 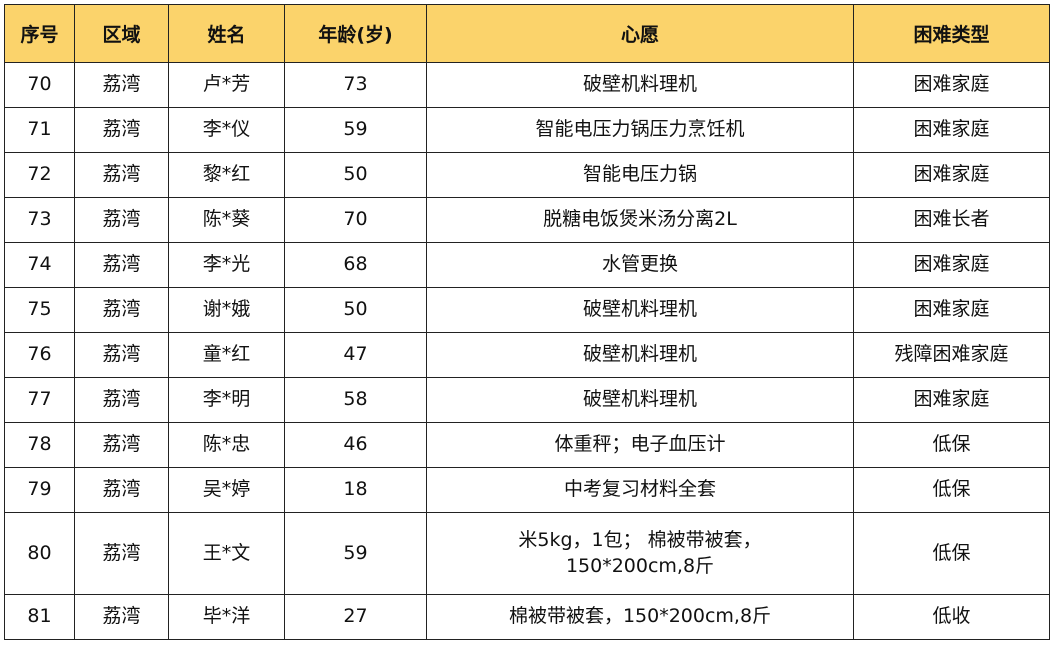 I want to click on cell-no: 81, so click(x=39, y=617).